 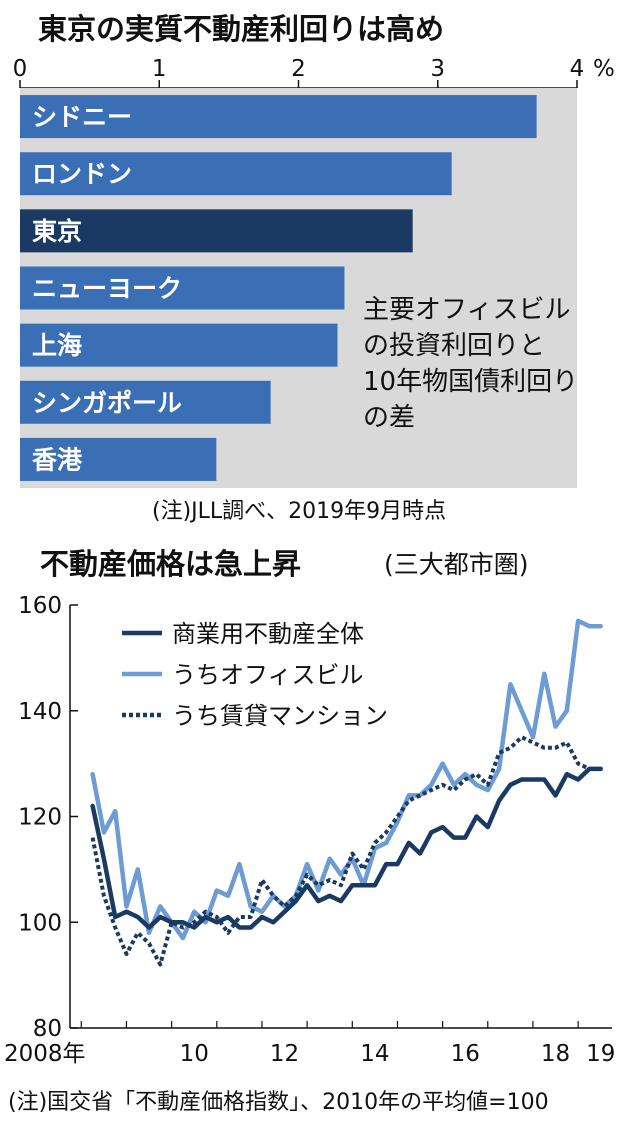 What do you see at coordinates (40, 606) in the screenshot?
I see `line-y-tick-label: 160` at bounding box center [40, 606].